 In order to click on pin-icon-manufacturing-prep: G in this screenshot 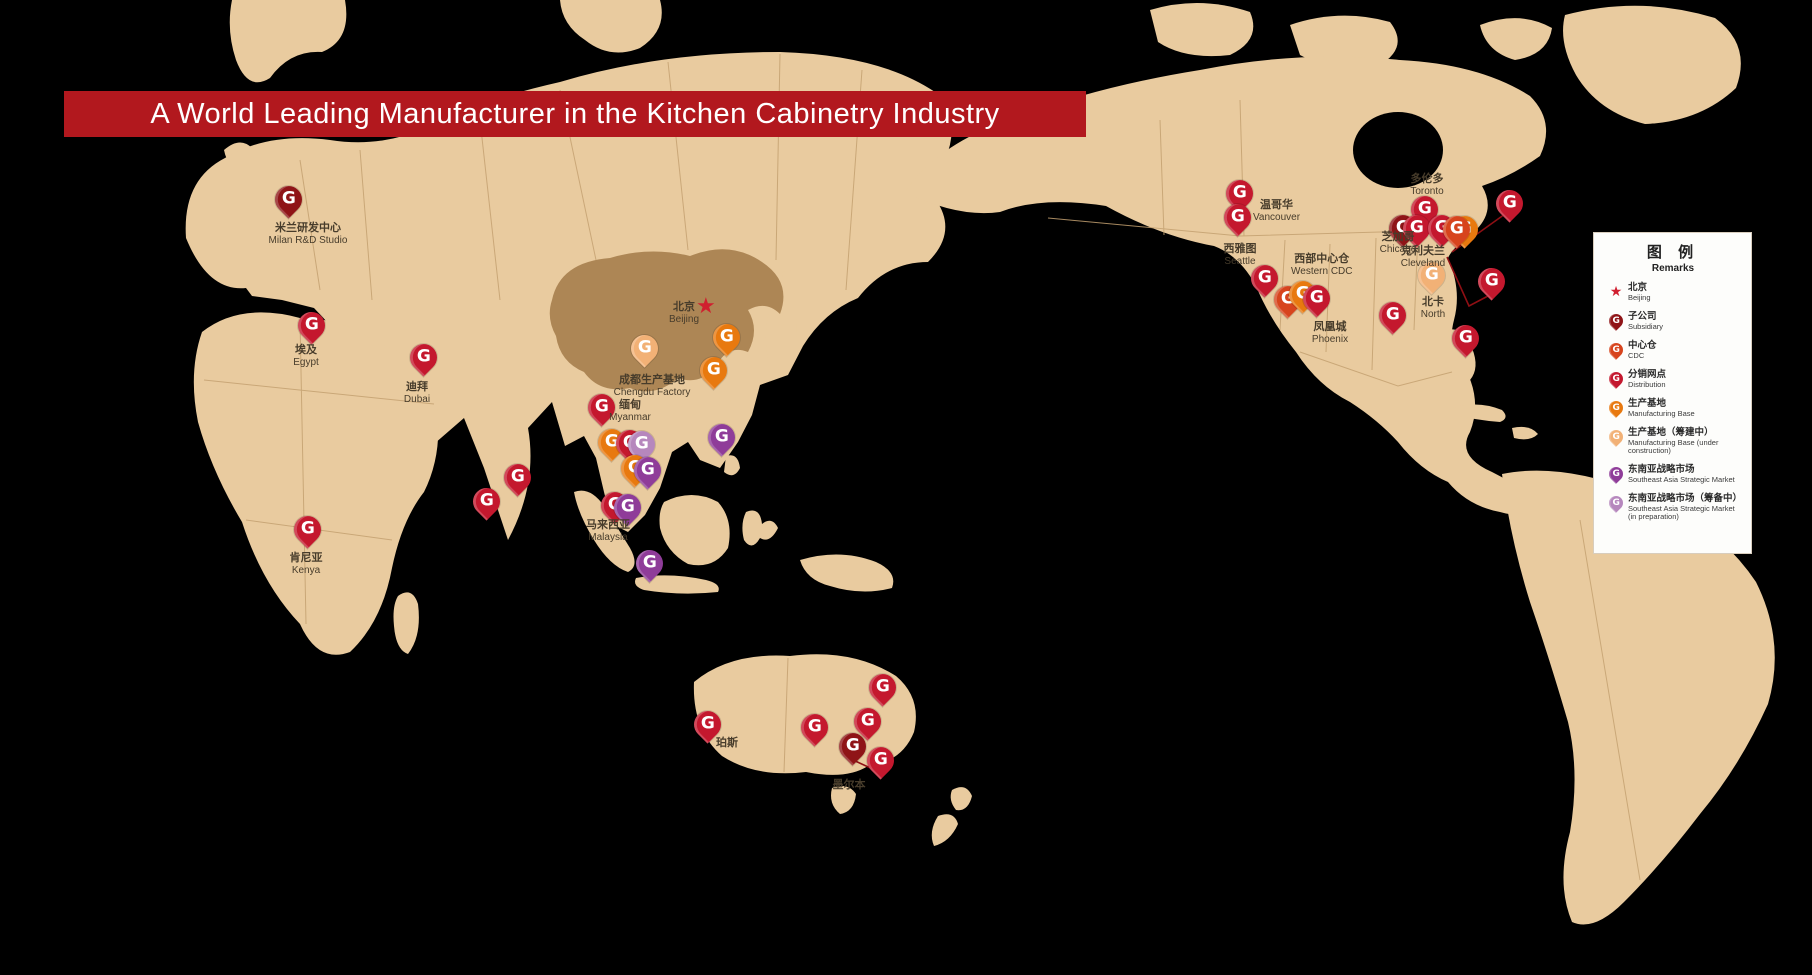, I will do `click(1616, 436)`.